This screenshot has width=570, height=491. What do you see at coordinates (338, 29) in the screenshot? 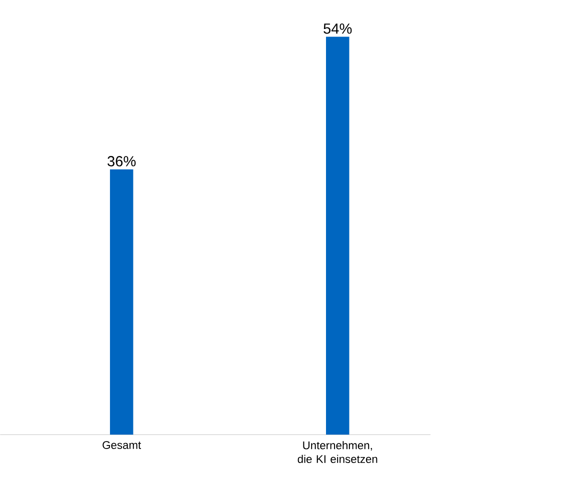
I see `data-label: 54%` at bounding box center [338, 29].